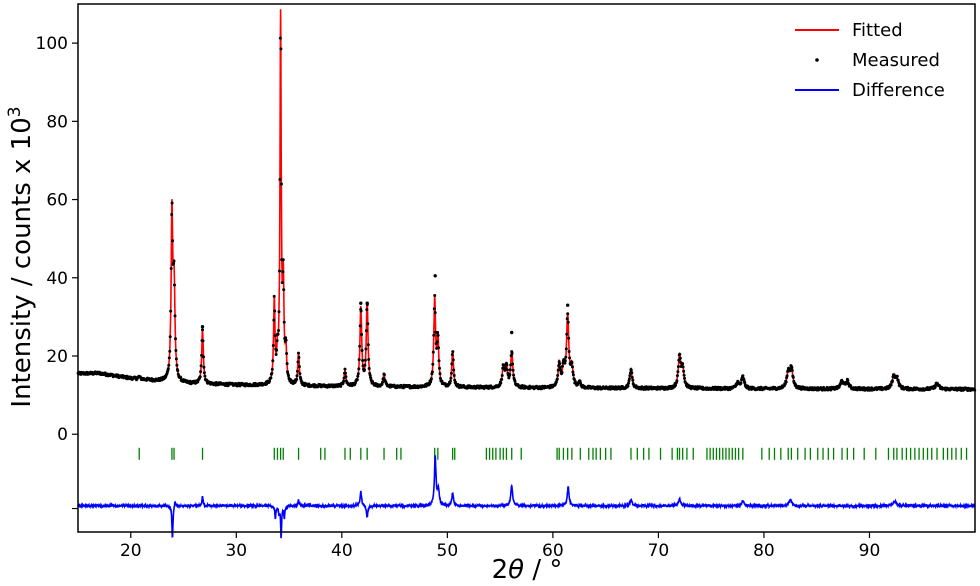 The width and height of the screenshot is (980, 586). What do you see at coordinates (57, 201) in the screenshot?
I see `y-tick-label: 60` at bounding box center [57, 201].